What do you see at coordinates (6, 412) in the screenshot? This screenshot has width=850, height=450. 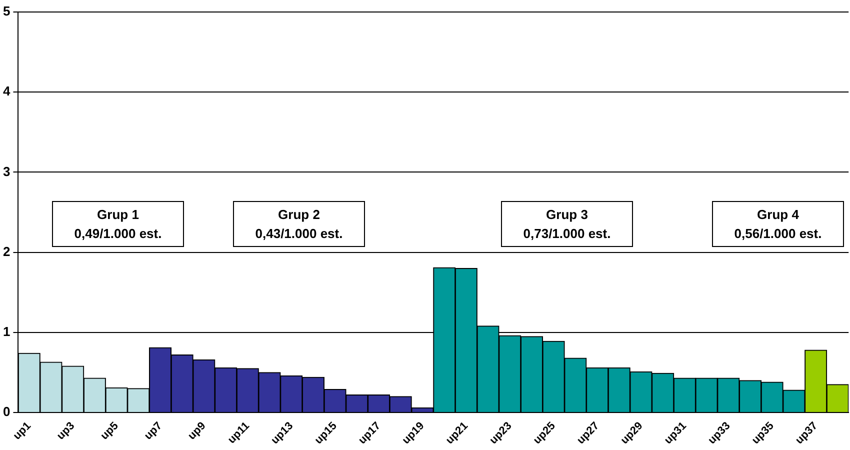 I see `y-tick-label: 0` at bounding box center [6, 412].